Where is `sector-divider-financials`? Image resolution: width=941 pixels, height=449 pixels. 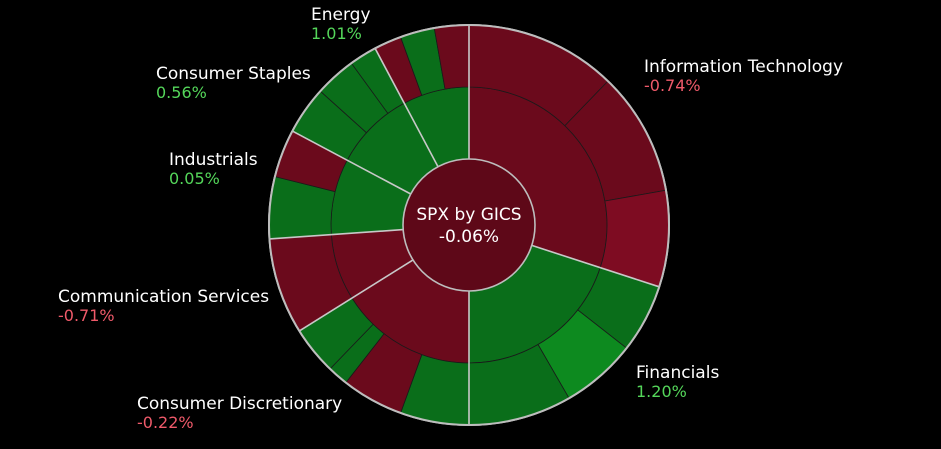 sector-divider-financials is located at coordinates (595, 266).